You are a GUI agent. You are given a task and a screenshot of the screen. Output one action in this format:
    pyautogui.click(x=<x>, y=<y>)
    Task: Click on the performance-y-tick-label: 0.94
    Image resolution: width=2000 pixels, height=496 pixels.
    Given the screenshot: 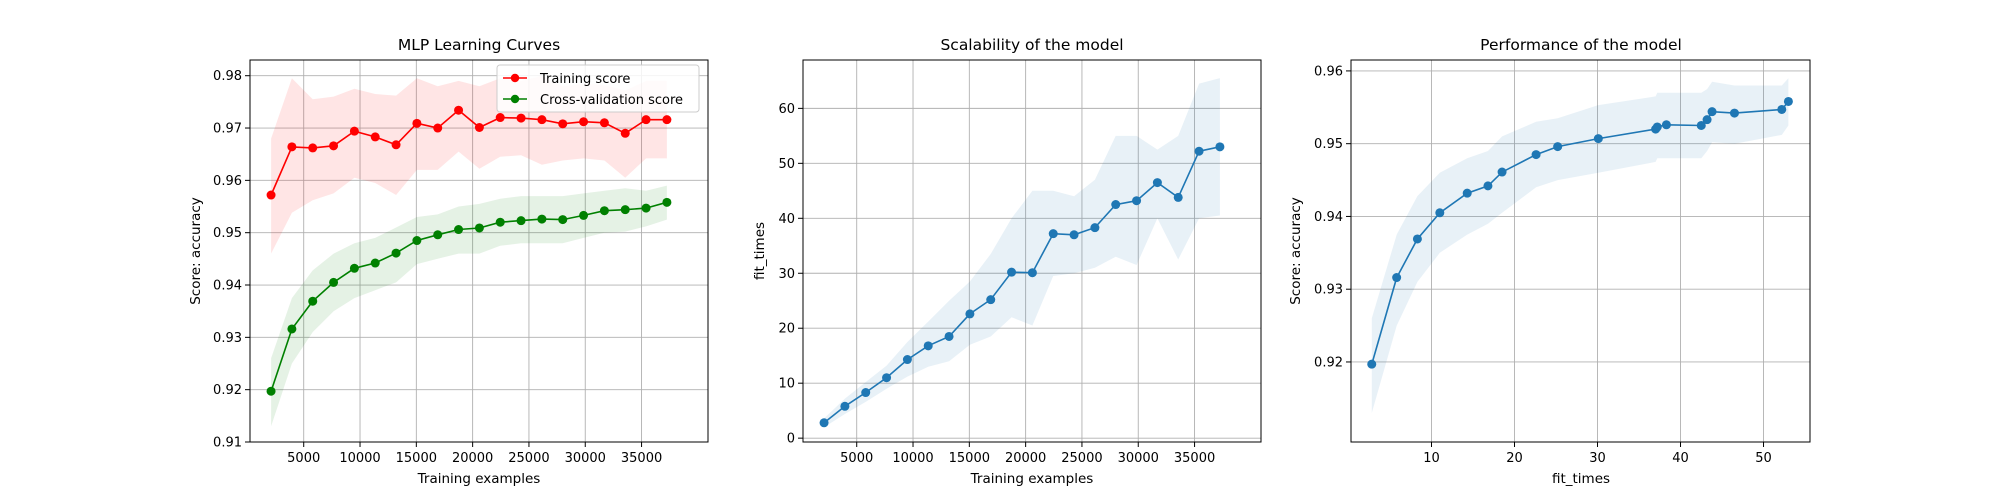 What is the action you would take?
    pyautogui.click(x=1328, y=217)
    